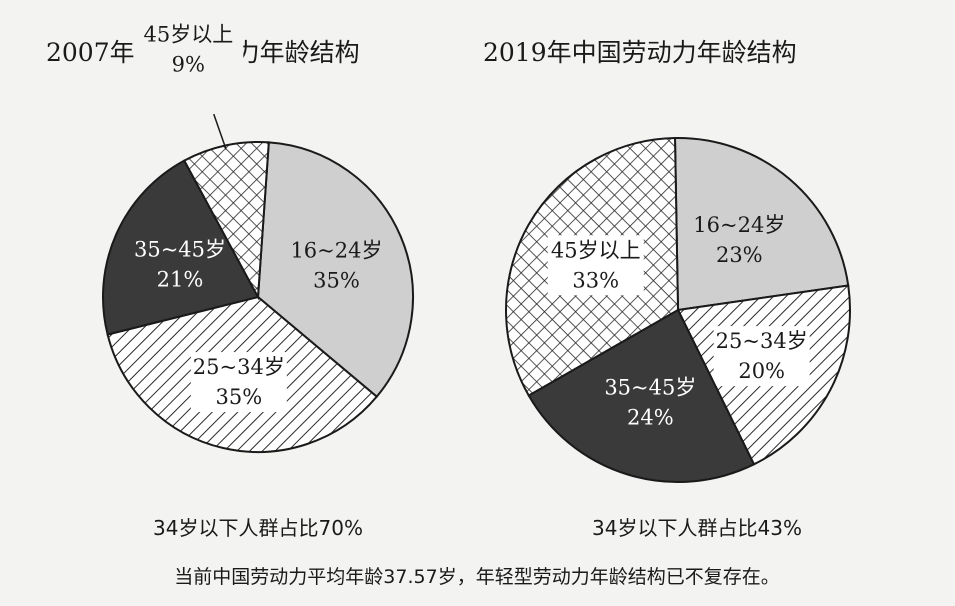 This screenshot has height=606, width=955. I want to click on slice-value-45plus: 33%, so click(595, 280).